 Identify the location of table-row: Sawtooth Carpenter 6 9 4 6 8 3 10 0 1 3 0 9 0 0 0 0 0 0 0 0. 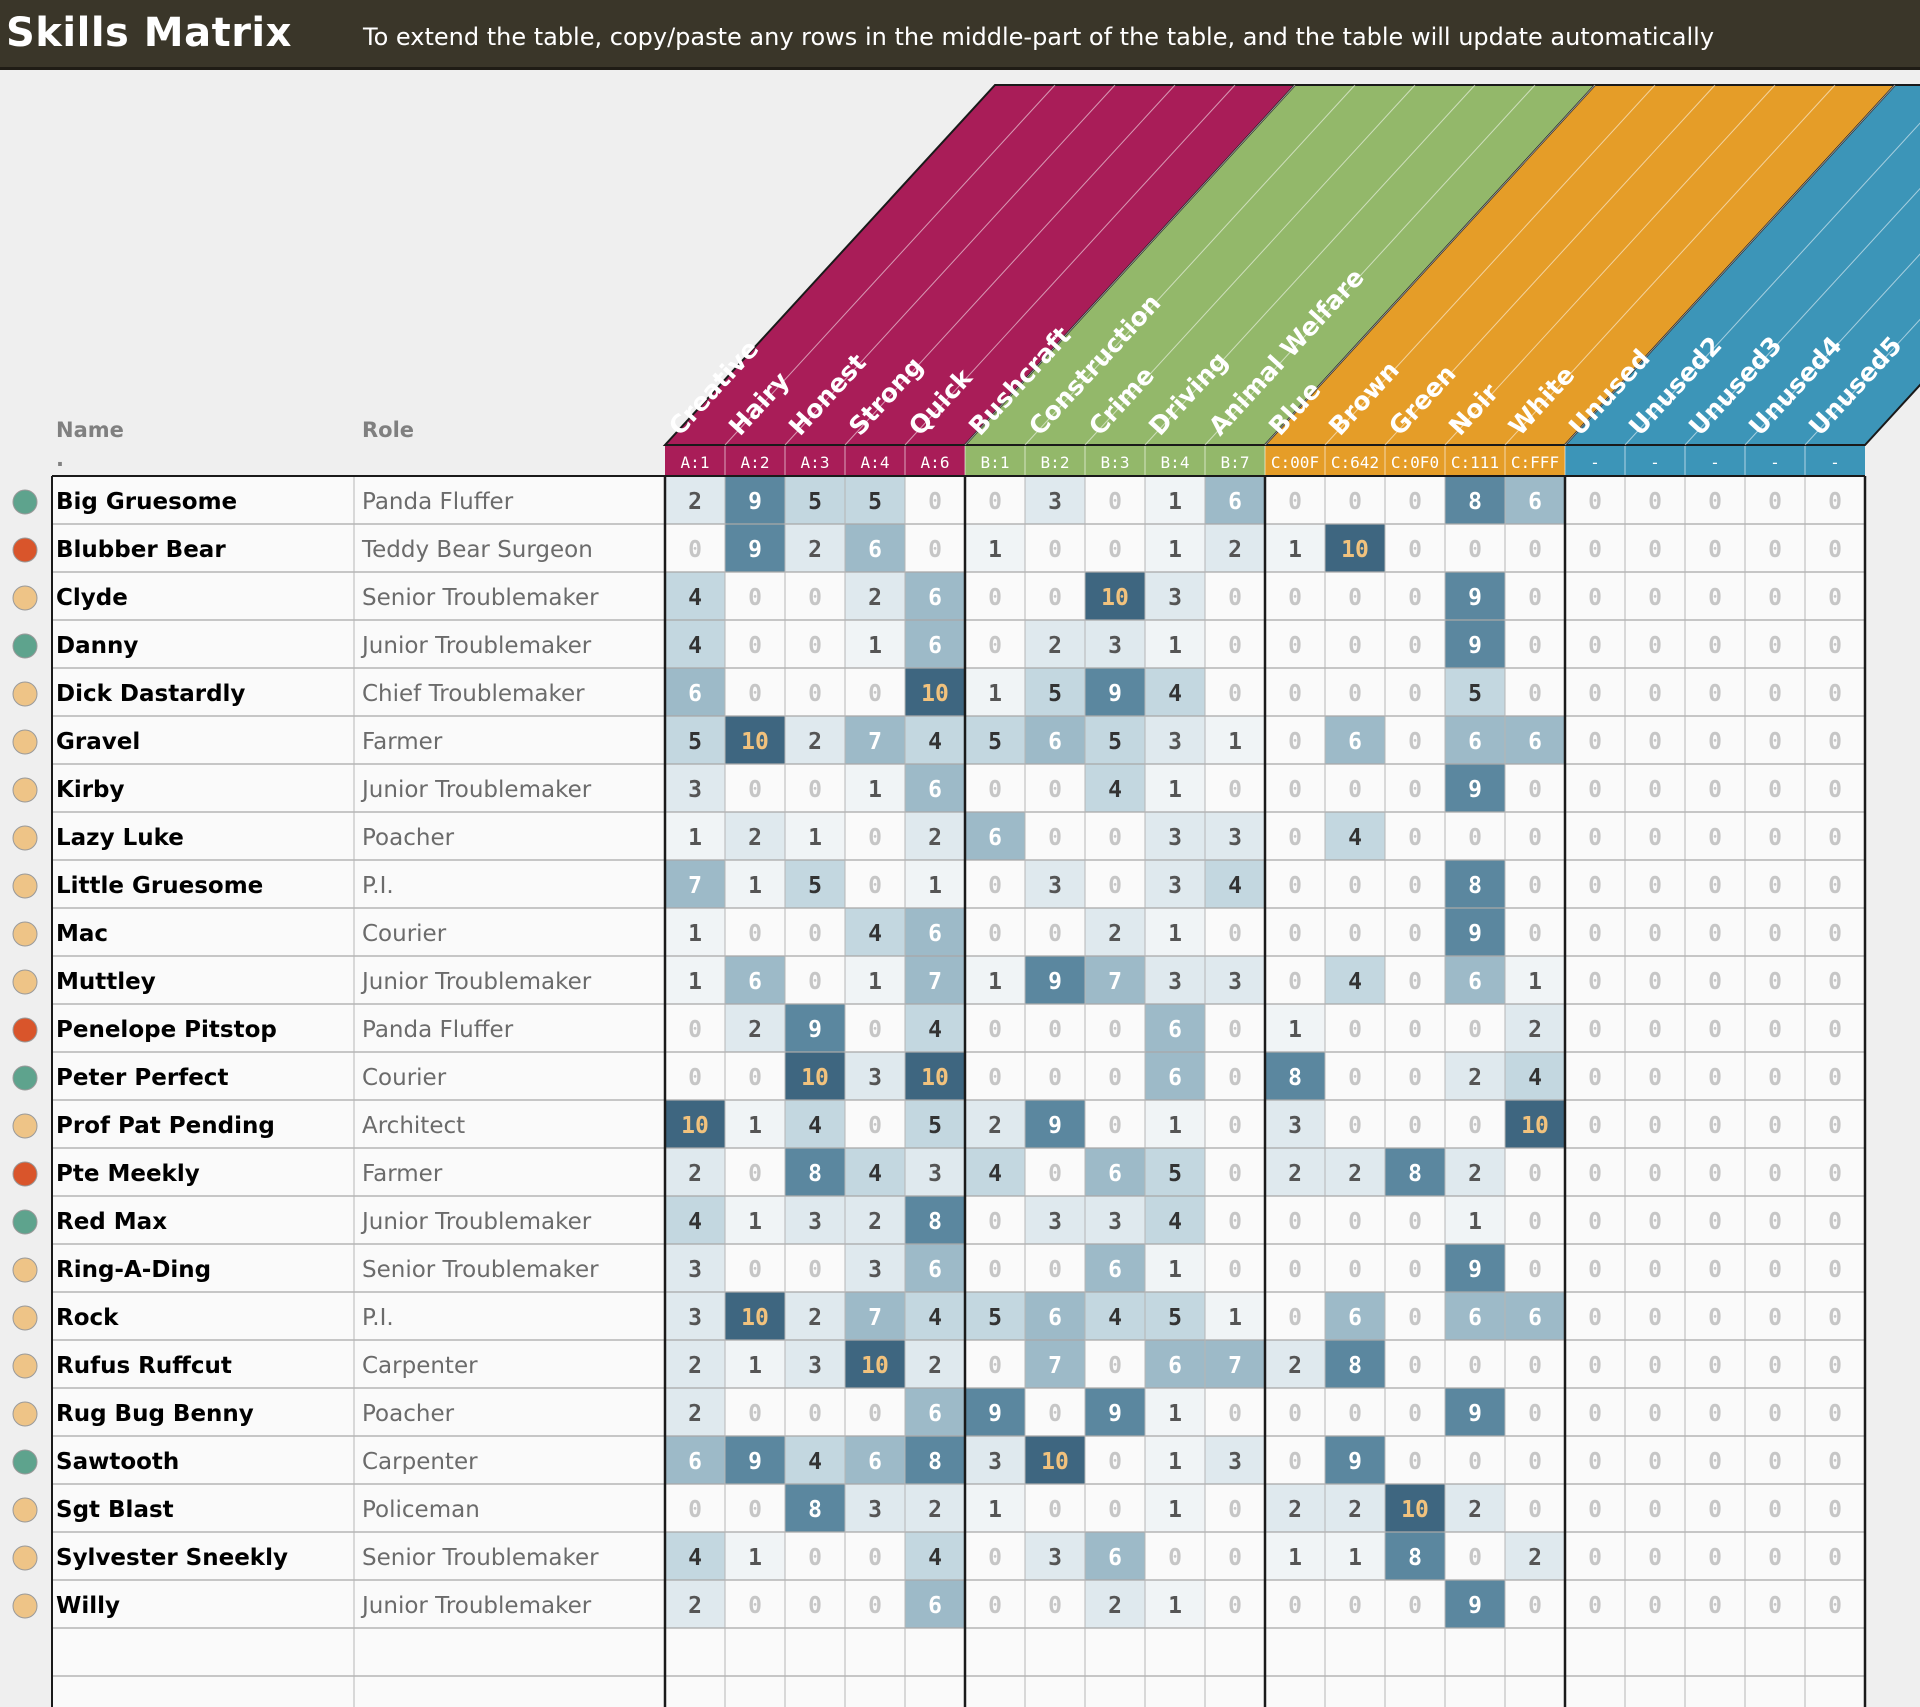
(938, 1460).